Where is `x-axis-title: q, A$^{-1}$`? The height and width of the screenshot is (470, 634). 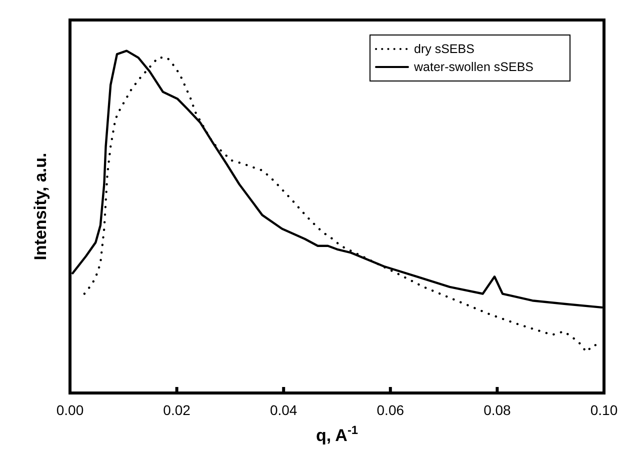
x-axis-title: q, A$^{-1}$ is located at coordinates (337, 434).